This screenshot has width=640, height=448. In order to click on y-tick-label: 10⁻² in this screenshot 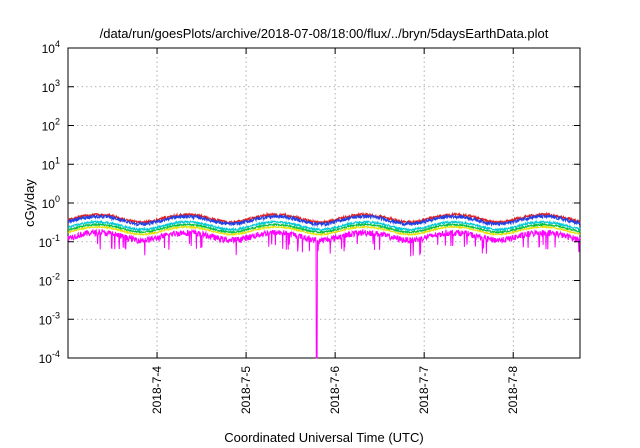, I will do `click(49, 280)`.